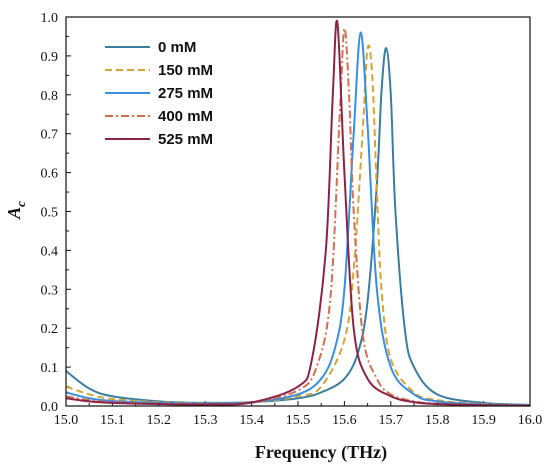 This screenshot has width=550, height=468. I want to click on legend-label-1: 150 mM, so click(185, 70).